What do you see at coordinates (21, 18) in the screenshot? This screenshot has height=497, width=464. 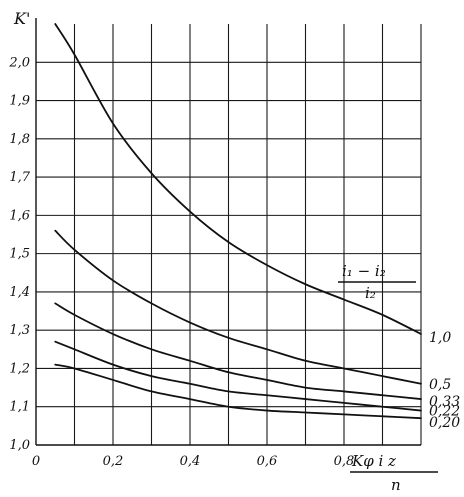 I see `y-axis-label: K'` at bounding box center [21, 18].